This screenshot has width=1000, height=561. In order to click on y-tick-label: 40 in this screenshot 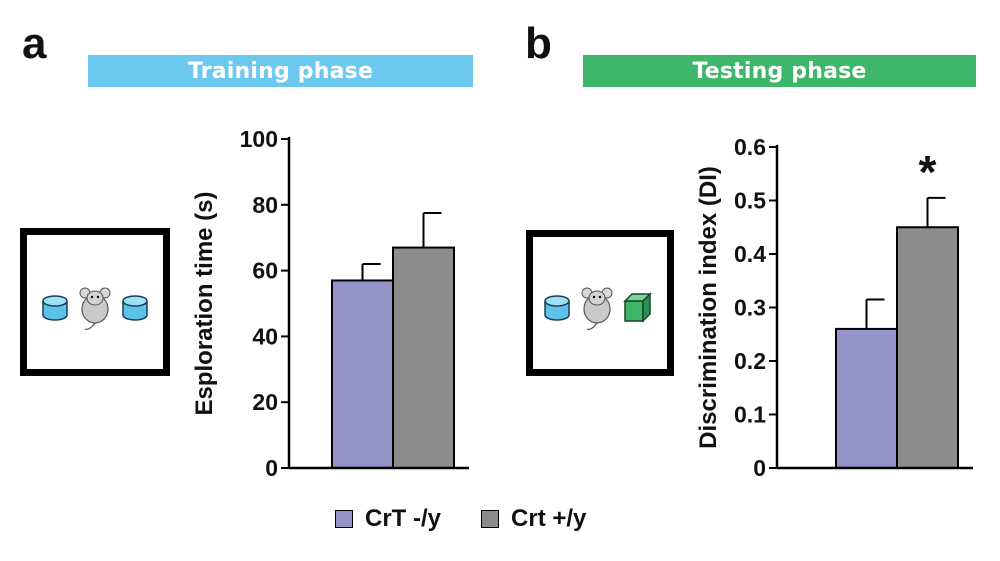, I will do `click(265, 336)`.